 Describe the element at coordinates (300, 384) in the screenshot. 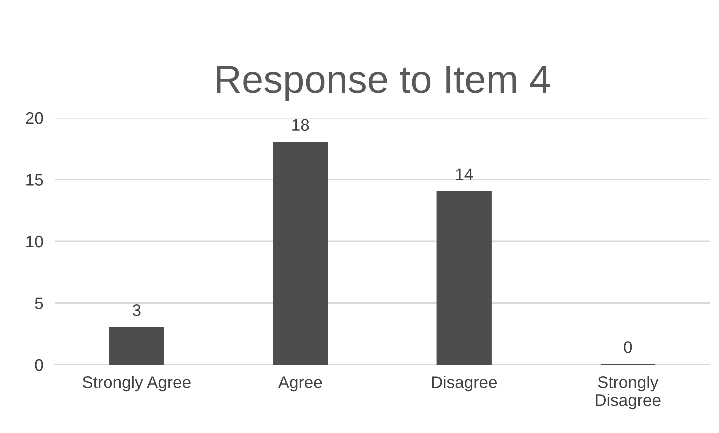

I see `x-tick-label: Agree` at that location.